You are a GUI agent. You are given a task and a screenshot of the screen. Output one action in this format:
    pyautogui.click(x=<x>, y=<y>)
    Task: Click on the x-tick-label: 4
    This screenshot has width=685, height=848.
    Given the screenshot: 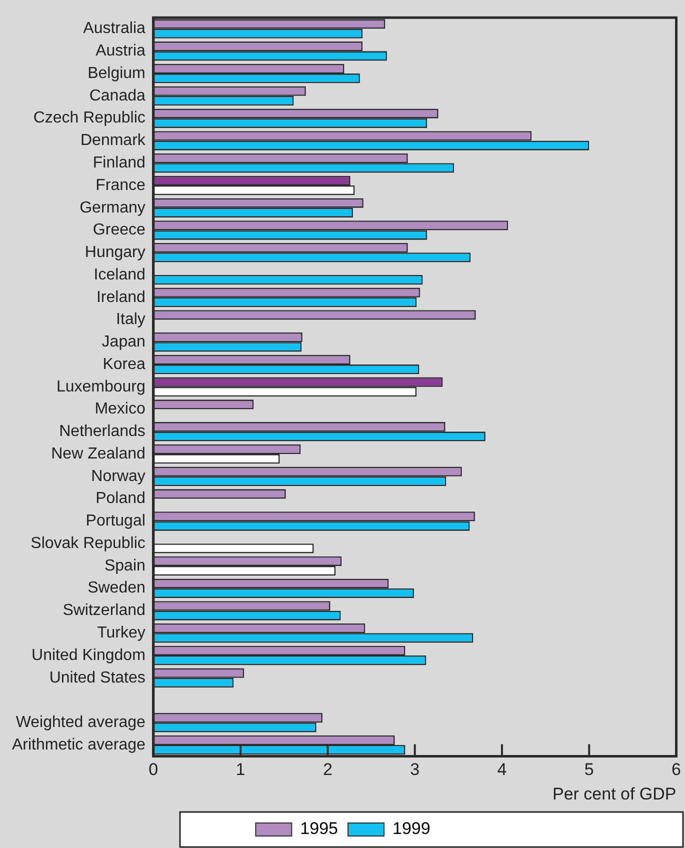 What is the action you would take?
    pyautogui.click(x=502, y=770)
    